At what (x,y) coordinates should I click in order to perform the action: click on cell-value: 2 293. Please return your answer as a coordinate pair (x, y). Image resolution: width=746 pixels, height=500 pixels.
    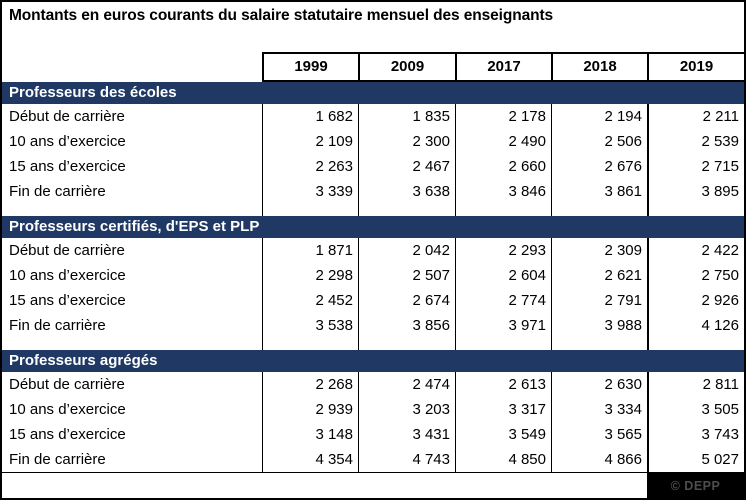
    Looking at the image, I should click on (503, 250).